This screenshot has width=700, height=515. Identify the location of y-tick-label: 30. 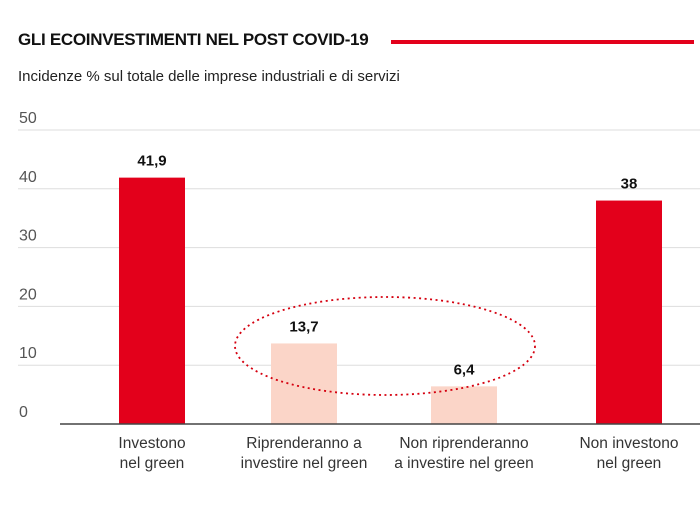
(28, 236).